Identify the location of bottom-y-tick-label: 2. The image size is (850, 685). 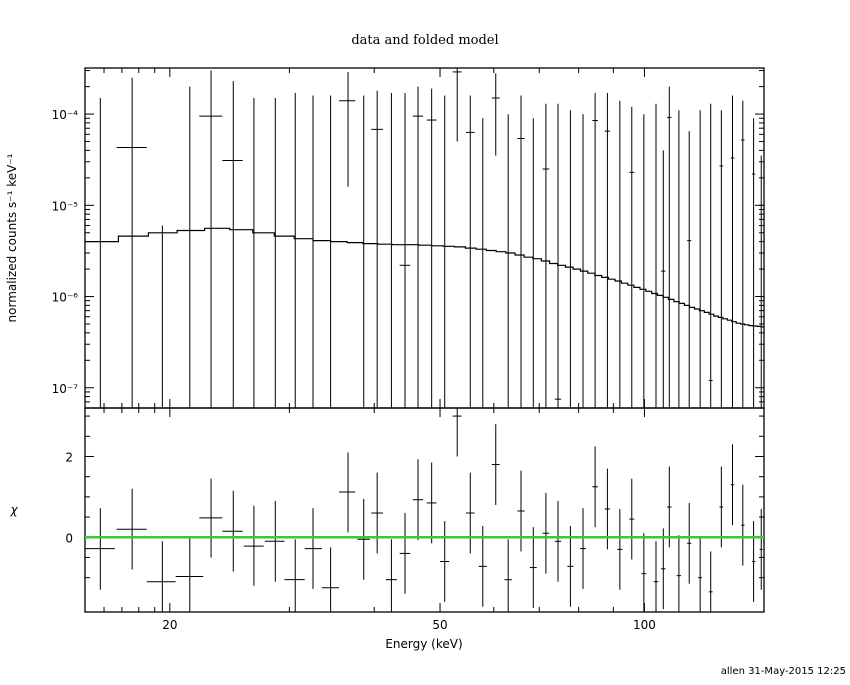
(69, 457).